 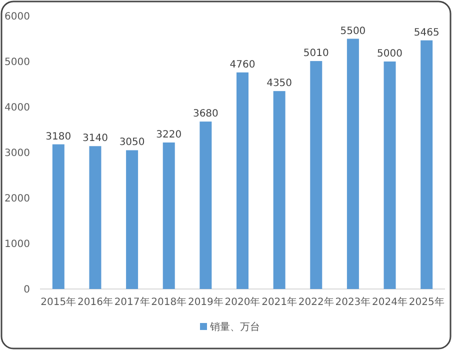 What do you see at coordinates (234, 327) in the screenshot?
I see `legend-label: 销量、万台` at bounding box center [234, 327].